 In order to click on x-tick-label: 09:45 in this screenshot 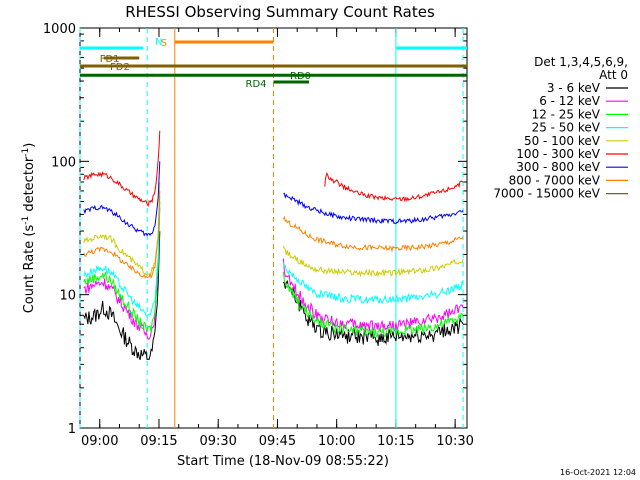, I will do `click(277, 441)`.